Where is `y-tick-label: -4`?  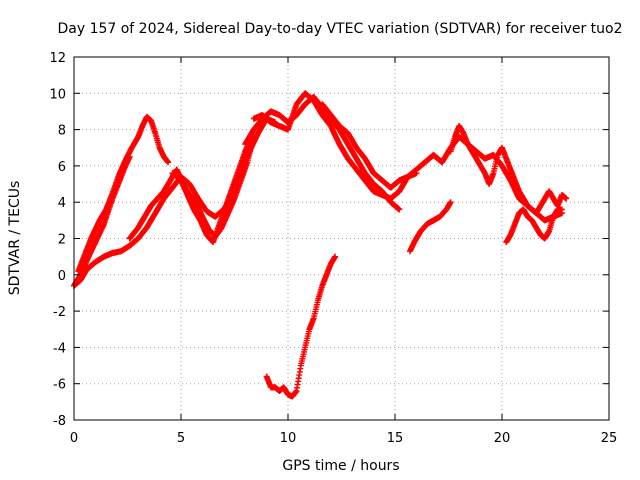
y-tick-label: -4 is located at coordinates (59, 348).